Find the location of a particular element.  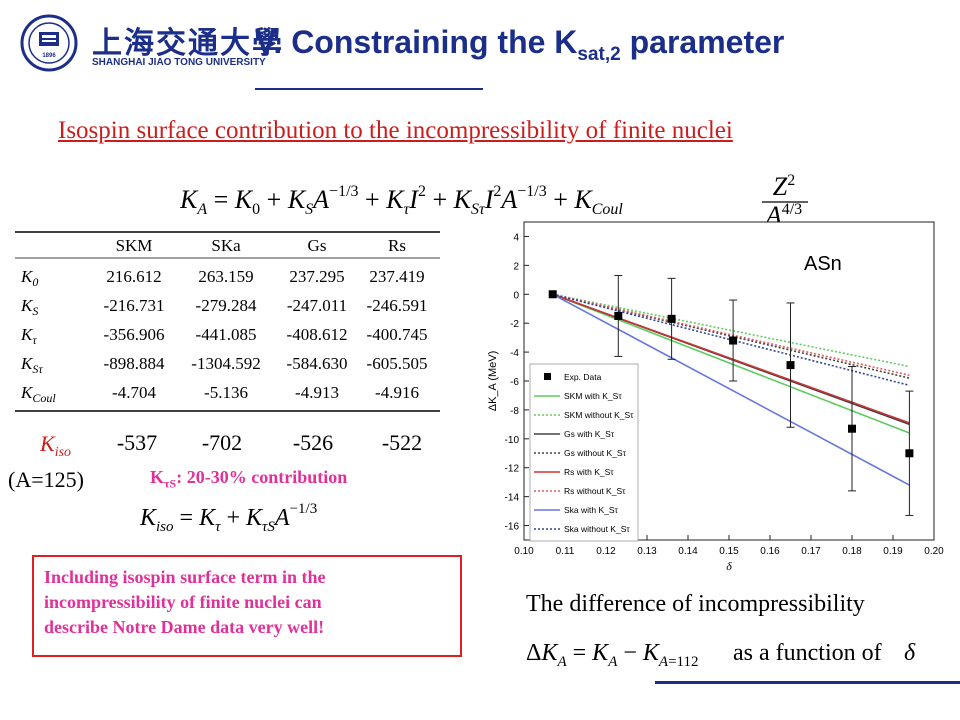

x-tick-label: 0.15 is located at coordinates (729, 551).